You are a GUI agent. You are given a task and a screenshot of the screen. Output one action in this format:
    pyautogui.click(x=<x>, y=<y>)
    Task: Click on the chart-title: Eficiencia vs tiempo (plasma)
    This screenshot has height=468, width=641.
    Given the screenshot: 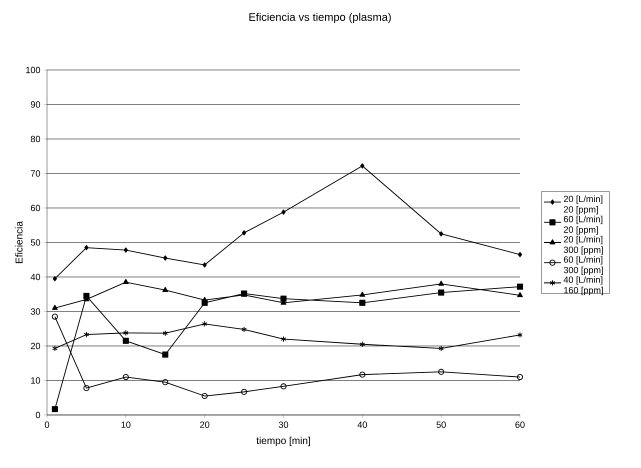 What is the action you would take?
    pyautogui.click(x=320, y=18)
    